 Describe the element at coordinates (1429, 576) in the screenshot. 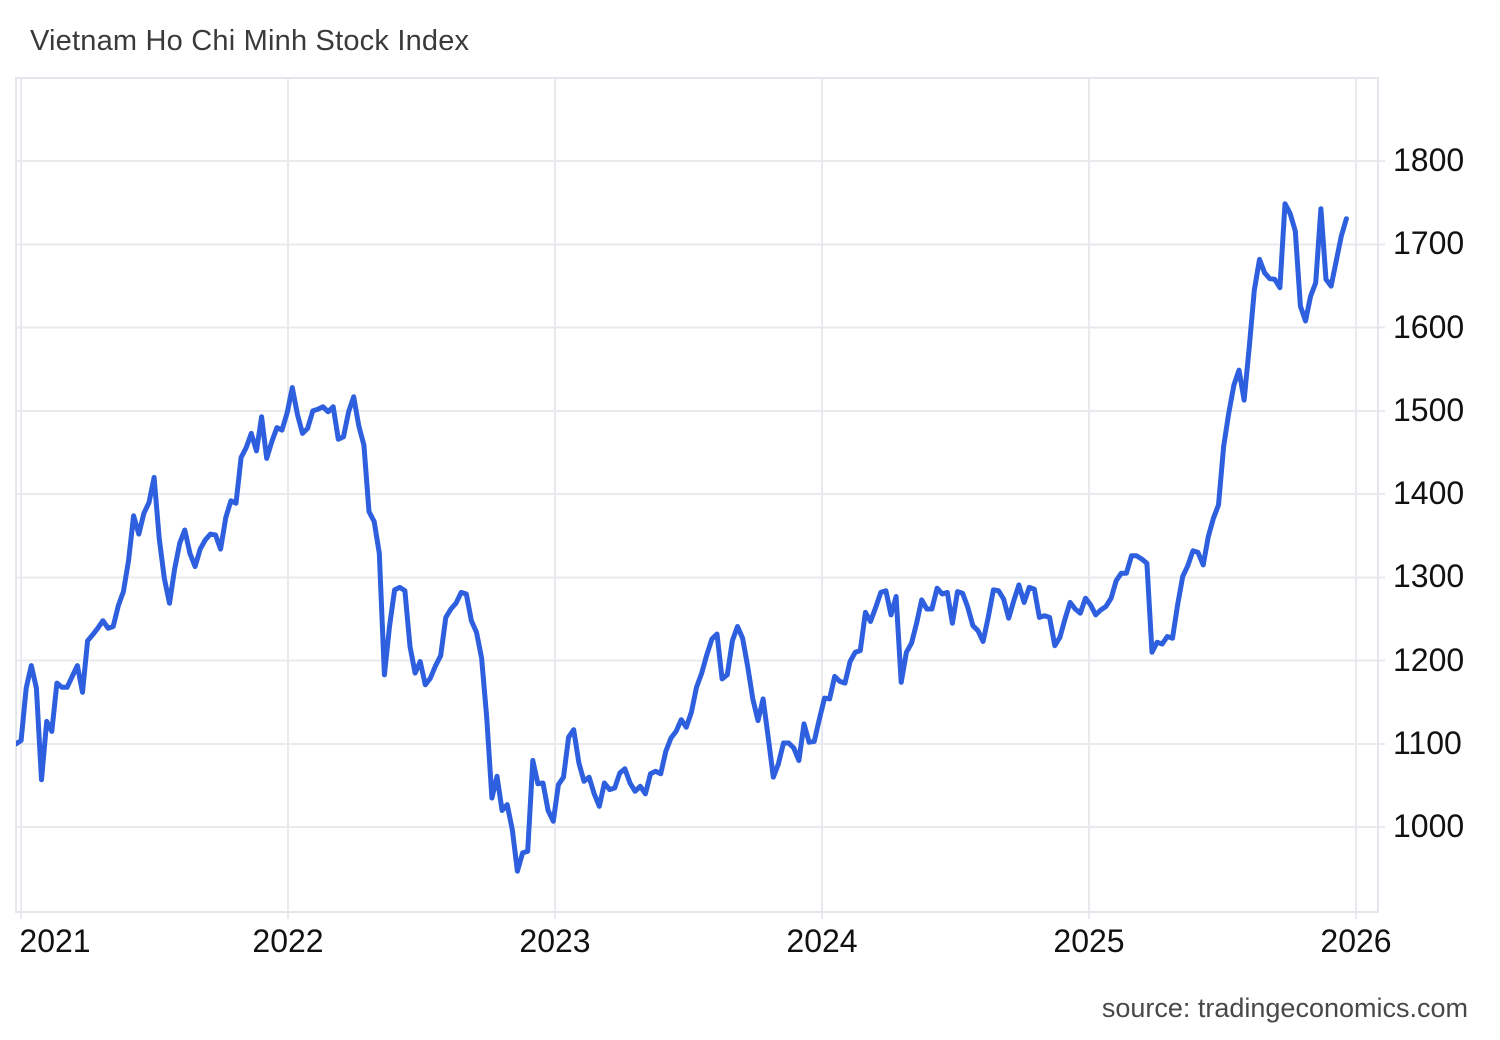

I see `y-axis-label: 1300` at that location.